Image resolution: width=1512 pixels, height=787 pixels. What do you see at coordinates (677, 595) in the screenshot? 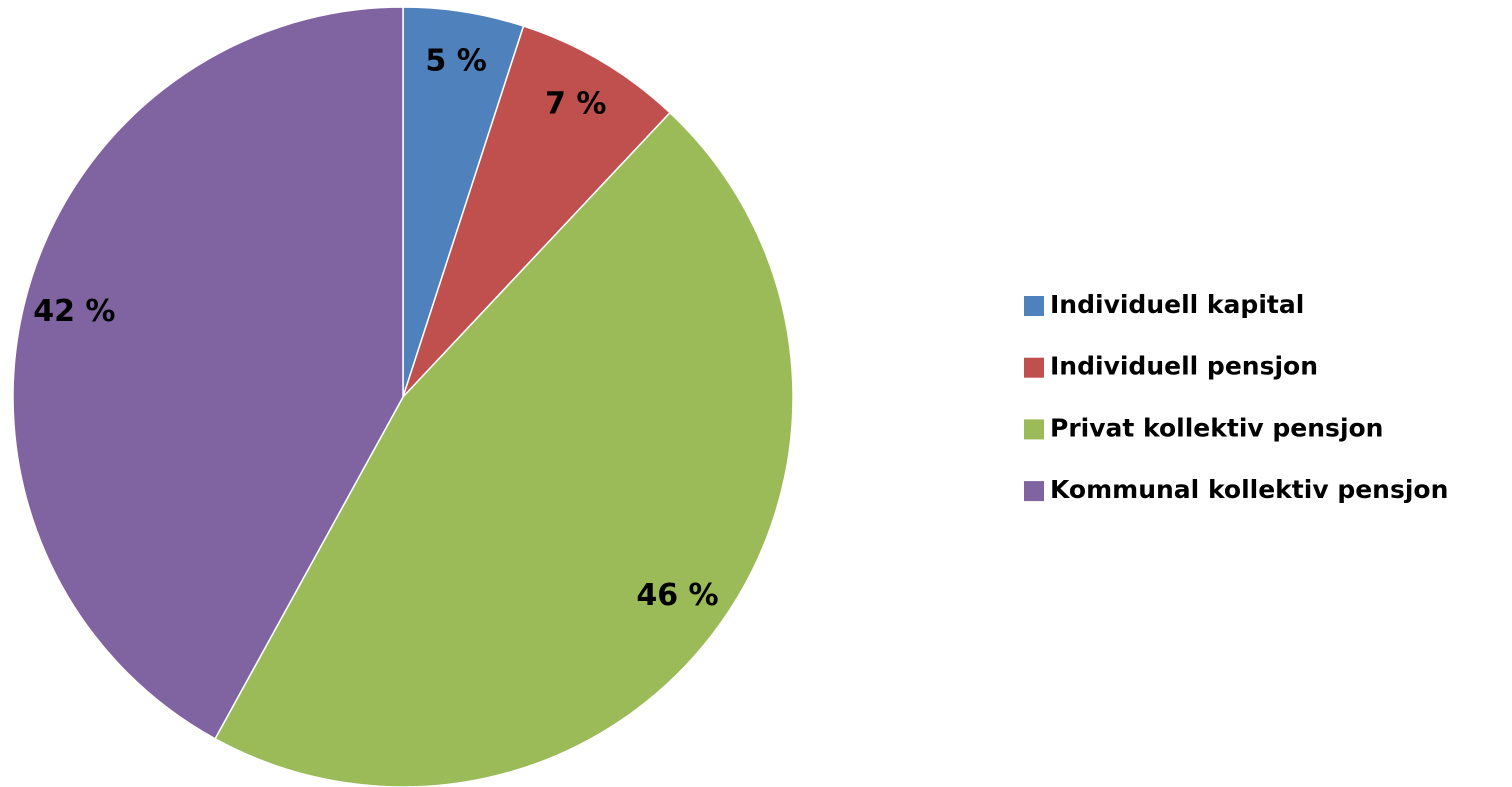
I see `data-label: 46 %` at bounding box center [677, 595].